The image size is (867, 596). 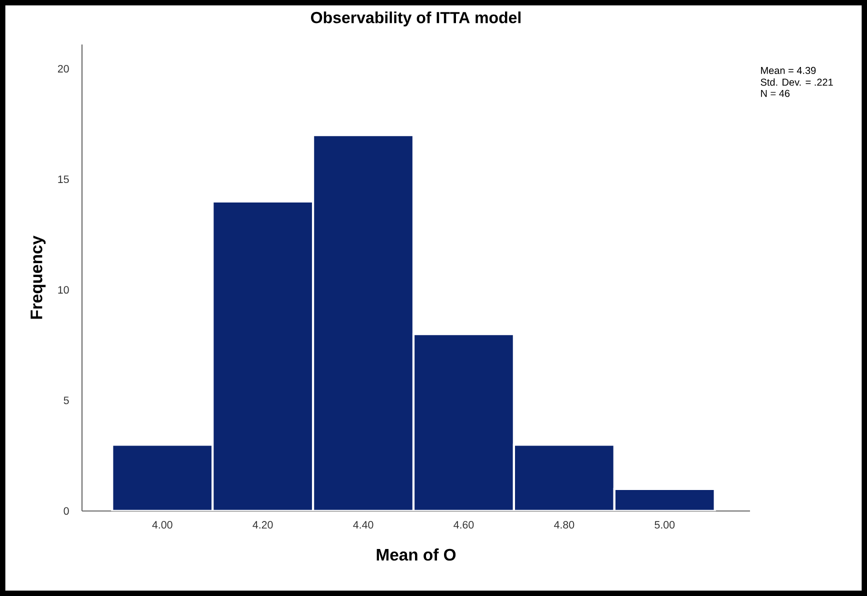 I want to click on x-tick-label: 4.80, so click(x=564, y=525).